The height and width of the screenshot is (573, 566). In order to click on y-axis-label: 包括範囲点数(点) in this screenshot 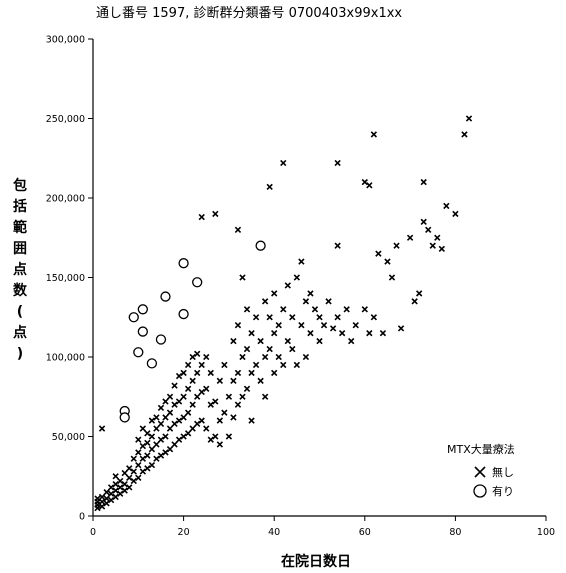, I will do `click(20, 269)`.